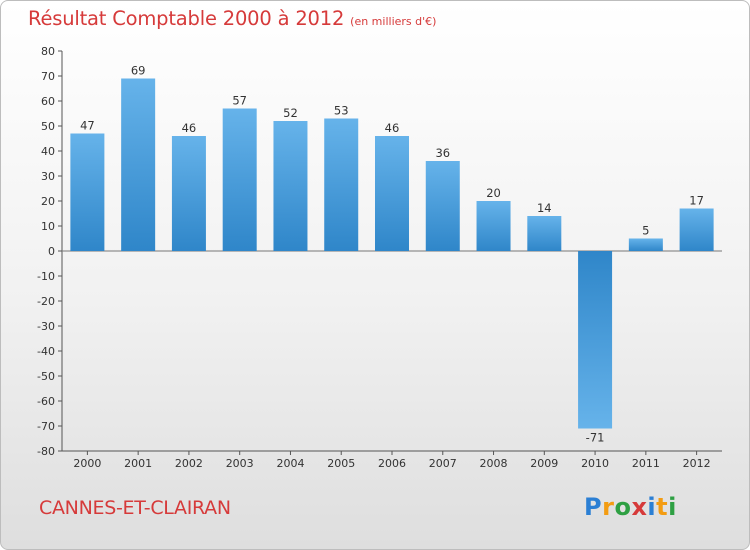 This screenshot has width=750, height=550. I want to click on data-label: 57, so click(239, 101).